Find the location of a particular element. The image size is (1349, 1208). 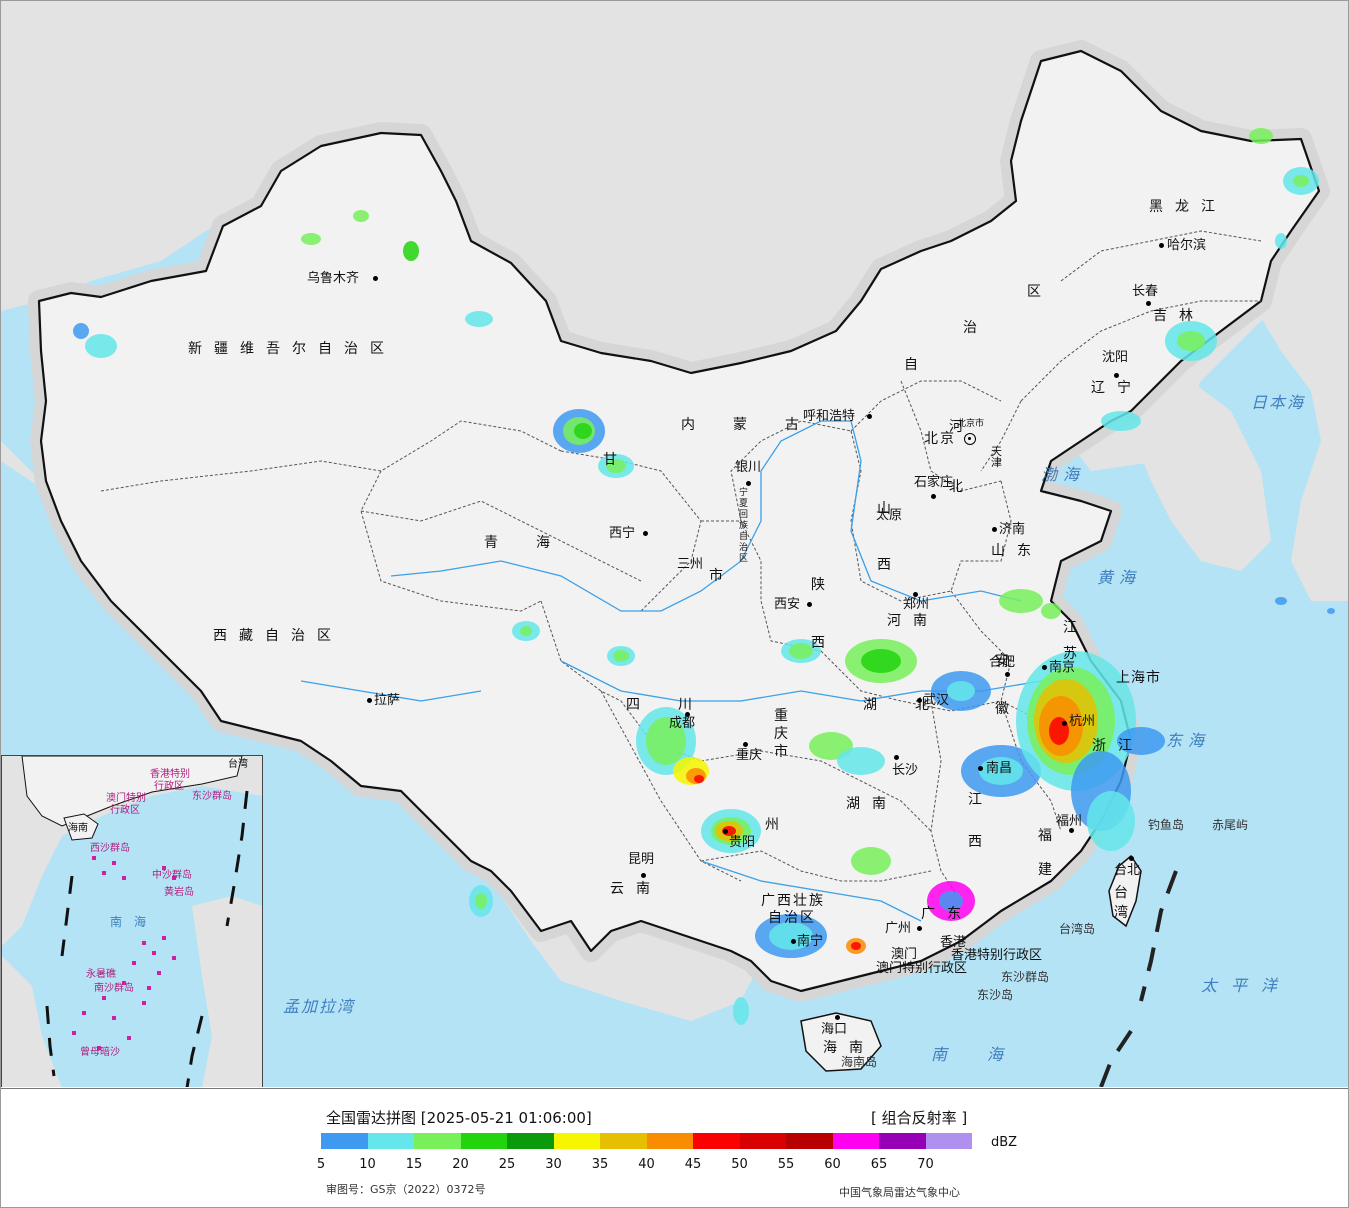

taiwan-island is located at coordinates (1125, 891).